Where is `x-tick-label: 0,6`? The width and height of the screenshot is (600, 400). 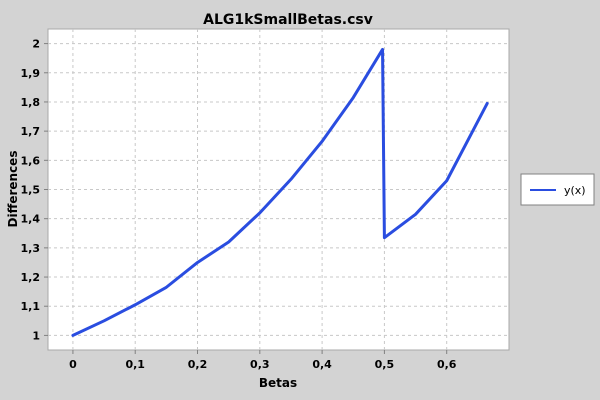
x-tick-label: 0,6 is located at coordinates (447, 364).